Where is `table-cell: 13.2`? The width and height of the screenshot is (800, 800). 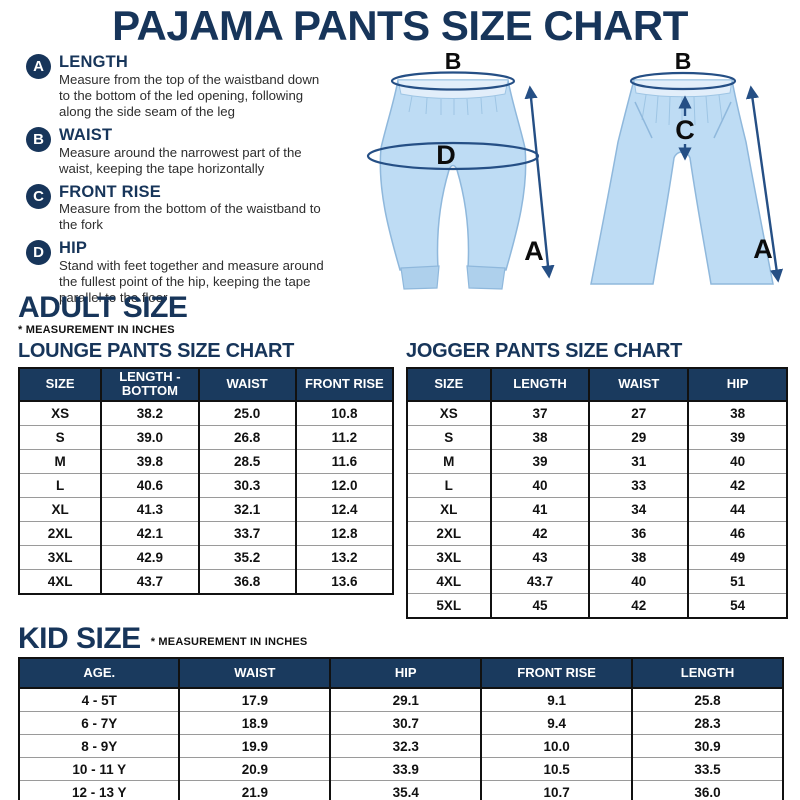 table-cell: 13.2 is located at coordinates (344, 556).